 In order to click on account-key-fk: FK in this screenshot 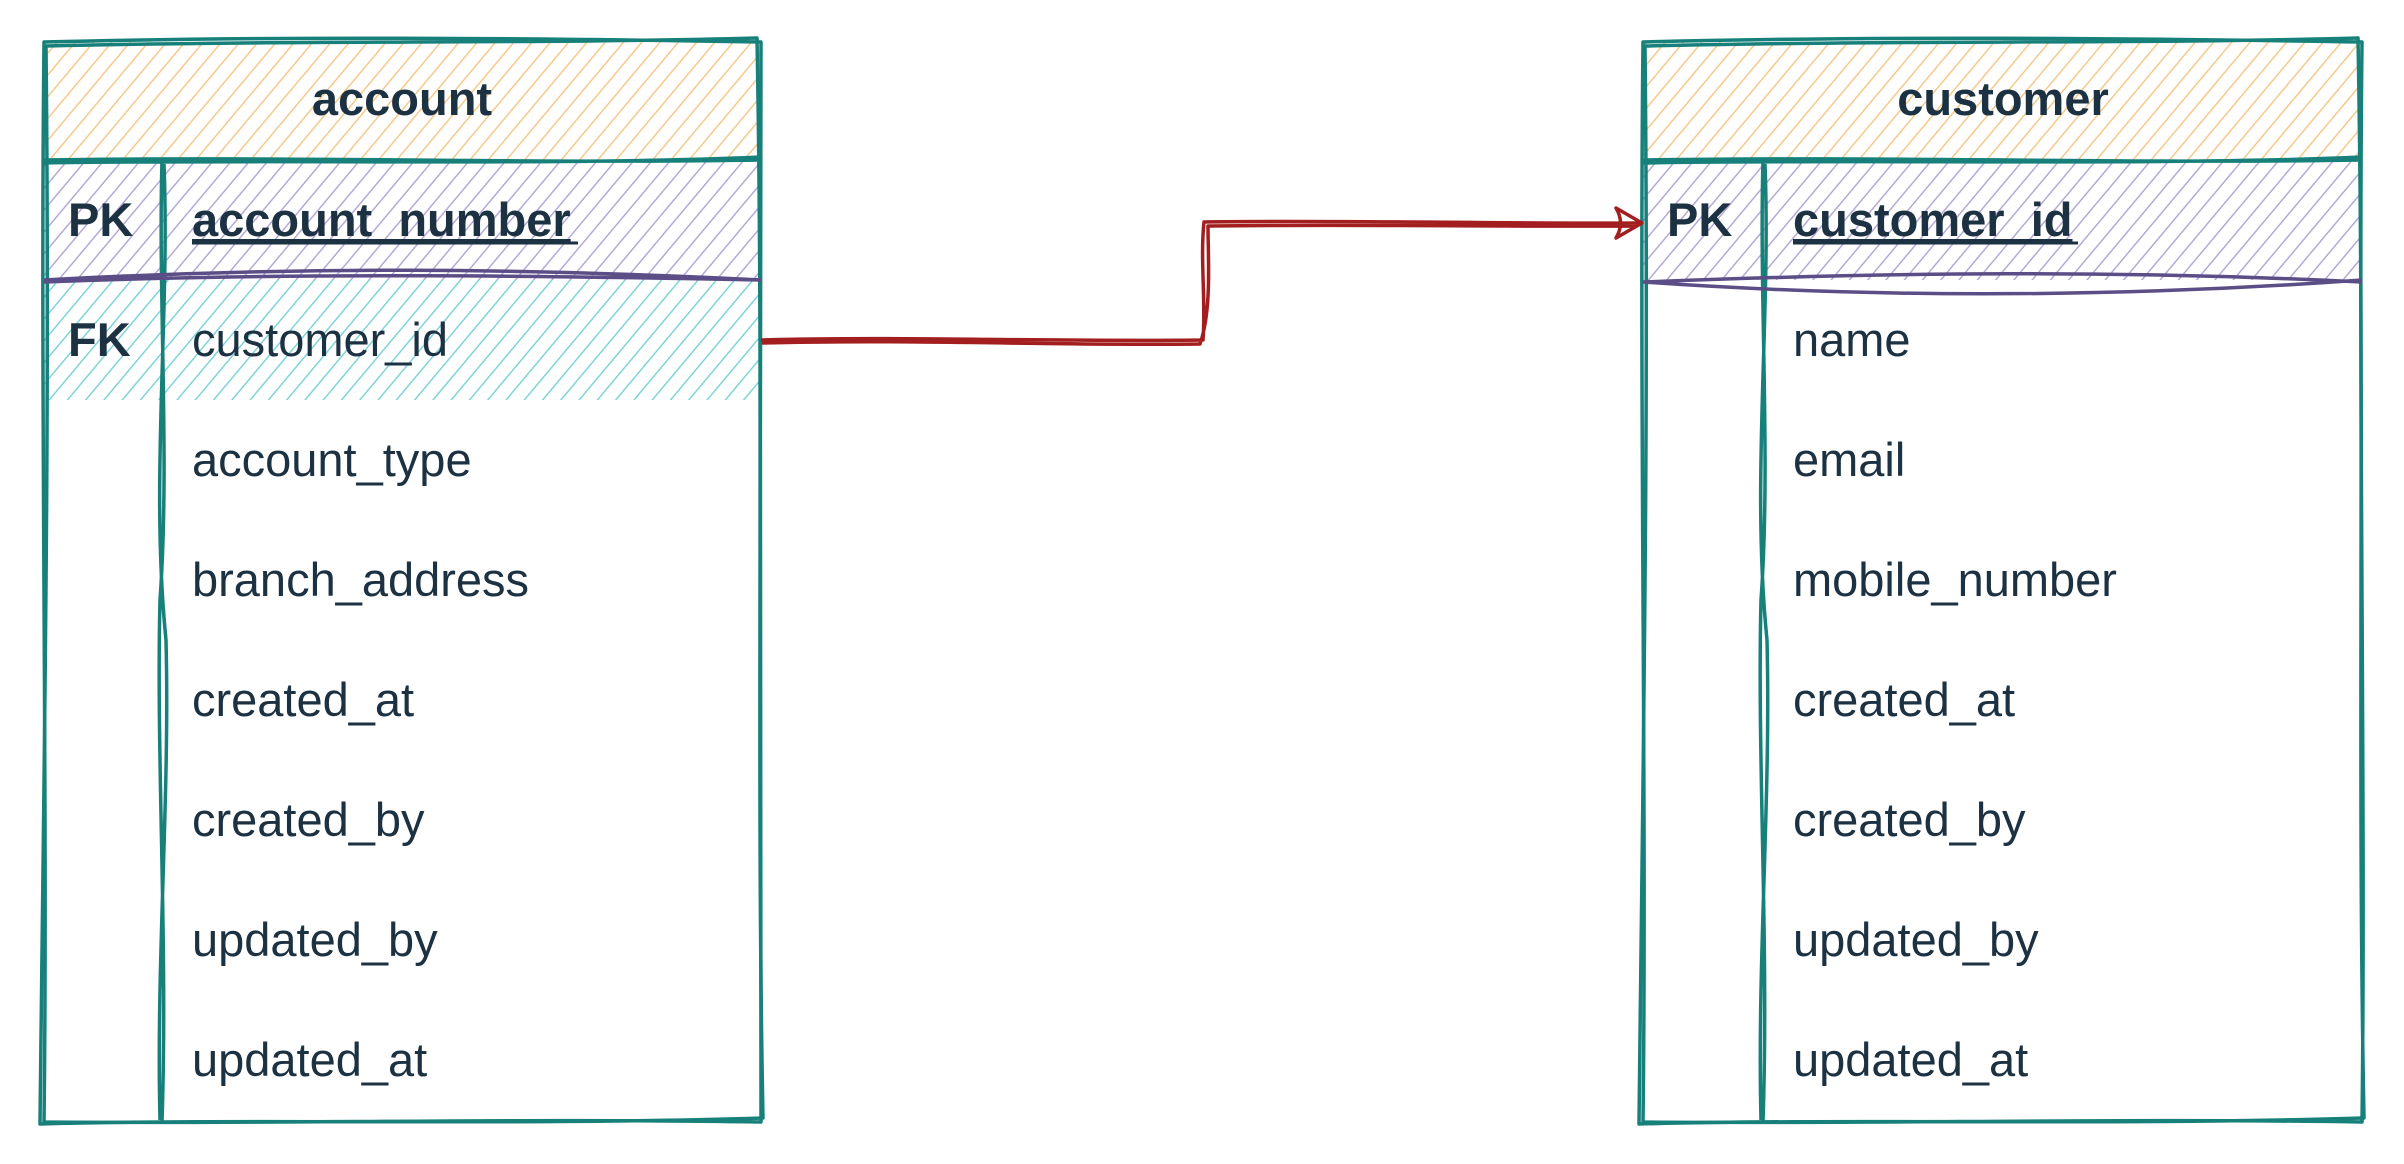, I will do `click(99, 339)`.